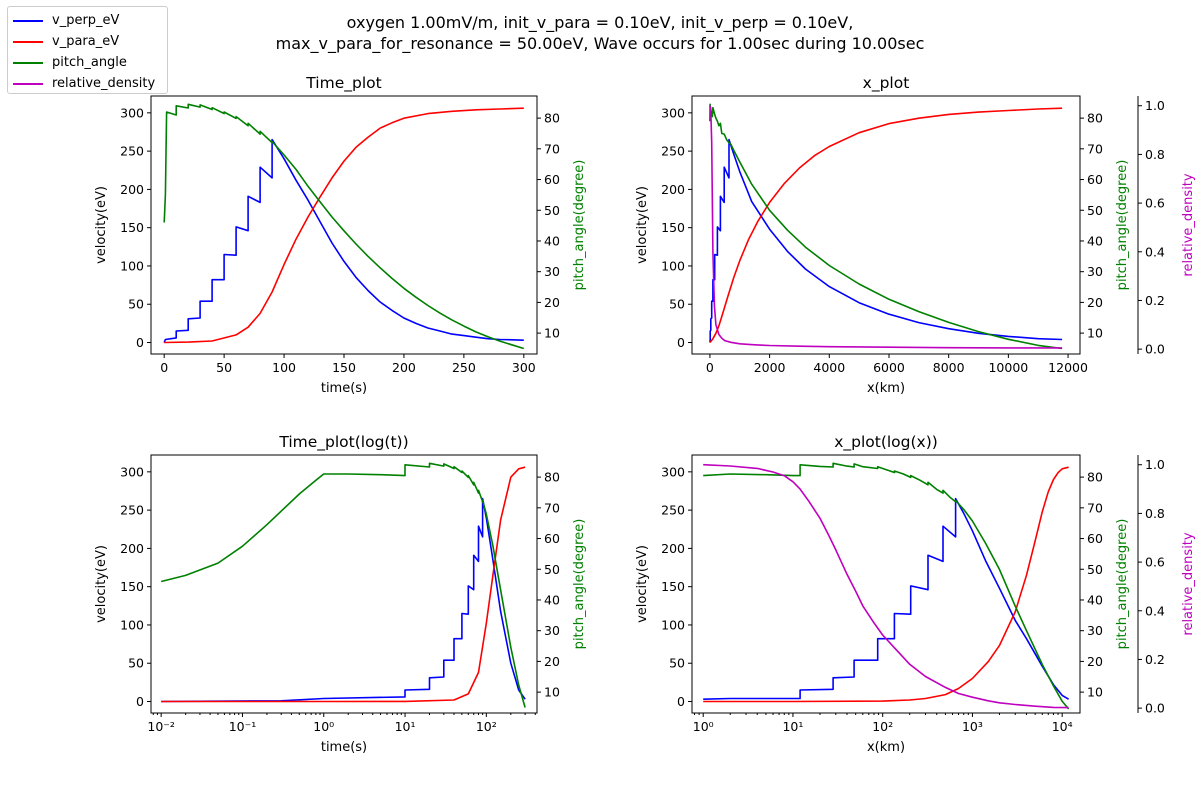 This screenshot has height=800, width=1200. I want to click on legend-label-relative-density: relative_density, so click(104, 83).